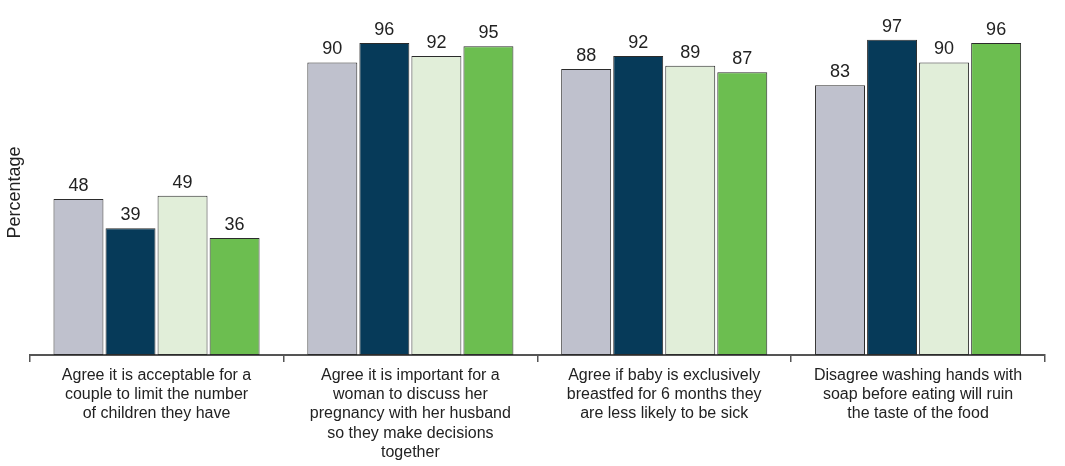 This screenshot has width=1065, height=466. I want to click on data-label: 39, so click(130, 214).